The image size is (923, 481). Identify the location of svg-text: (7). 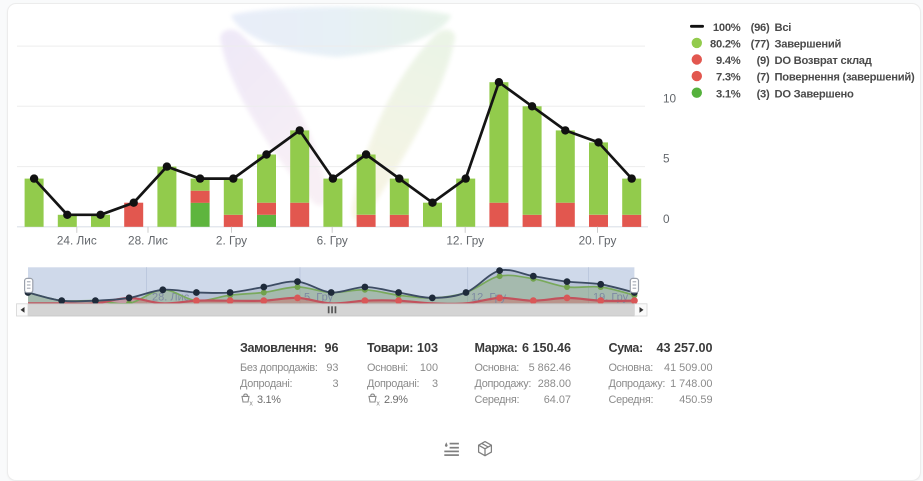
(763, 78).